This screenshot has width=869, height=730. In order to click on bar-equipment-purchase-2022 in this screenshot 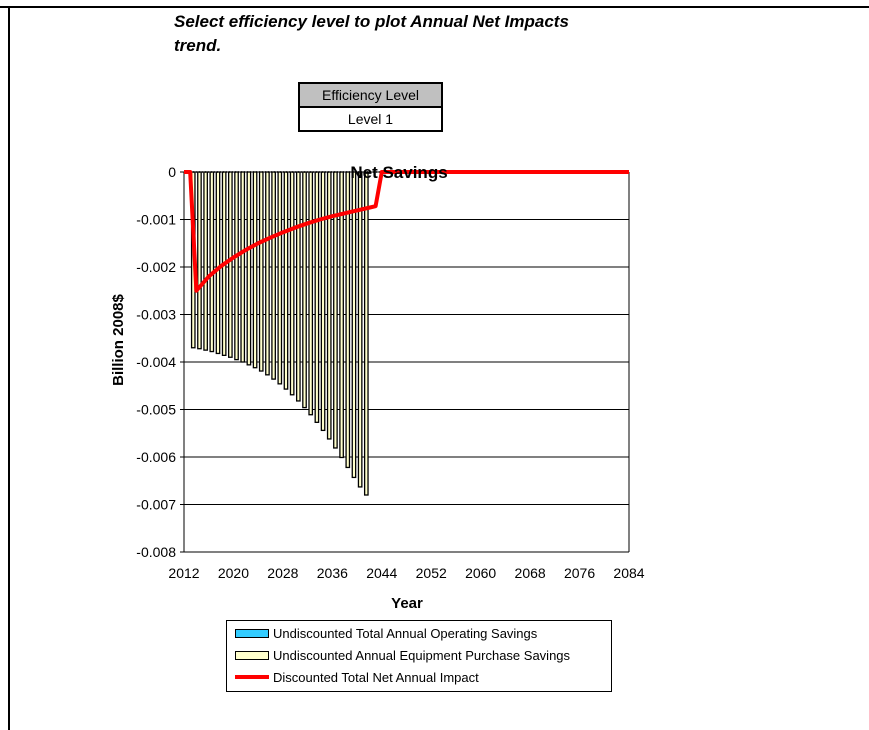, I will do `click(243, 267)`.